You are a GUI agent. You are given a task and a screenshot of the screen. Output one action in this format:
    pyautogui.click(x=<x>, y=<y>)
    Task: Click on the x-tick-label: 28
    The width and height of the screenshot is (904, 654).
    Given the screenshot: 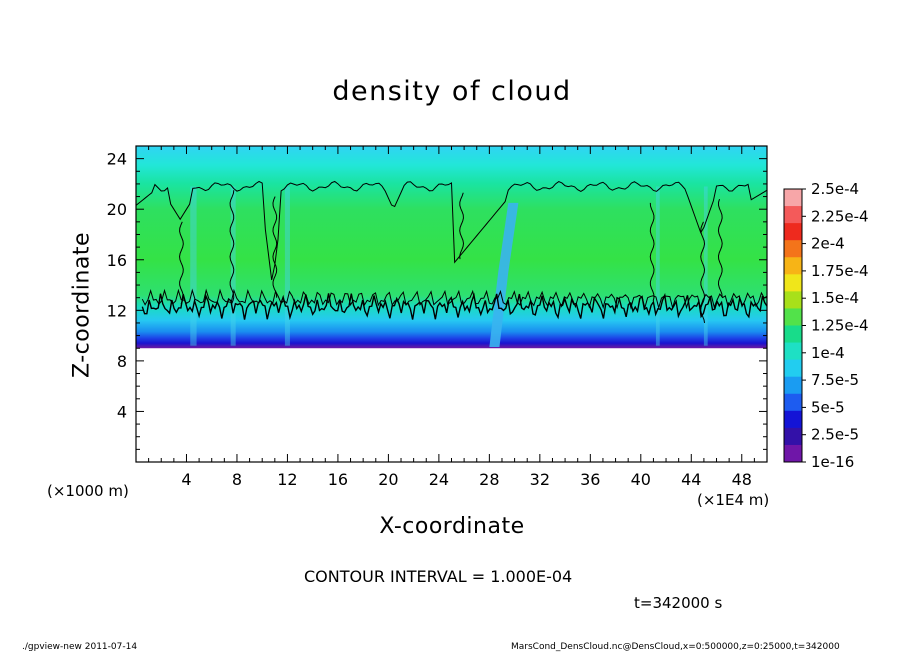 What is the action you would take?
    pyautogui.click(x=489, y=479)
    